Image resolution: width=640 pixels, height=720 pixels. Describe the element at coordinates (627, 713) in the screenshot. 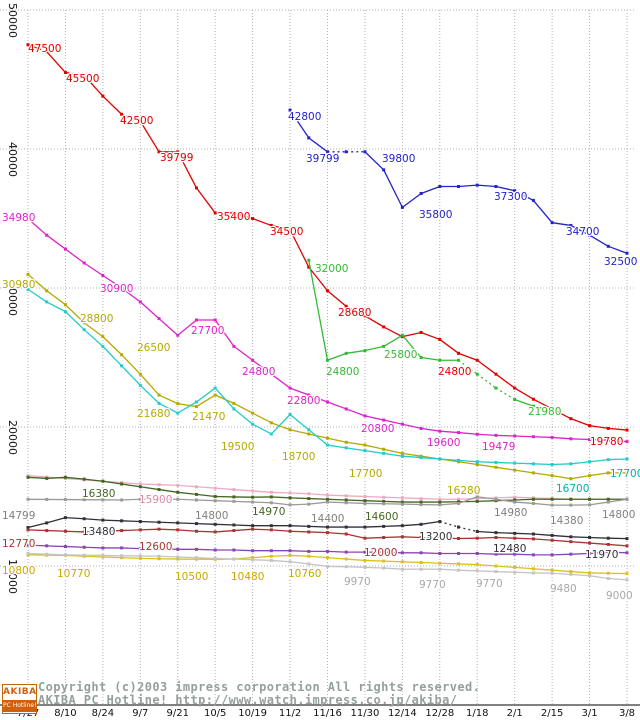

I see `svg-text: 3/8` at that location.